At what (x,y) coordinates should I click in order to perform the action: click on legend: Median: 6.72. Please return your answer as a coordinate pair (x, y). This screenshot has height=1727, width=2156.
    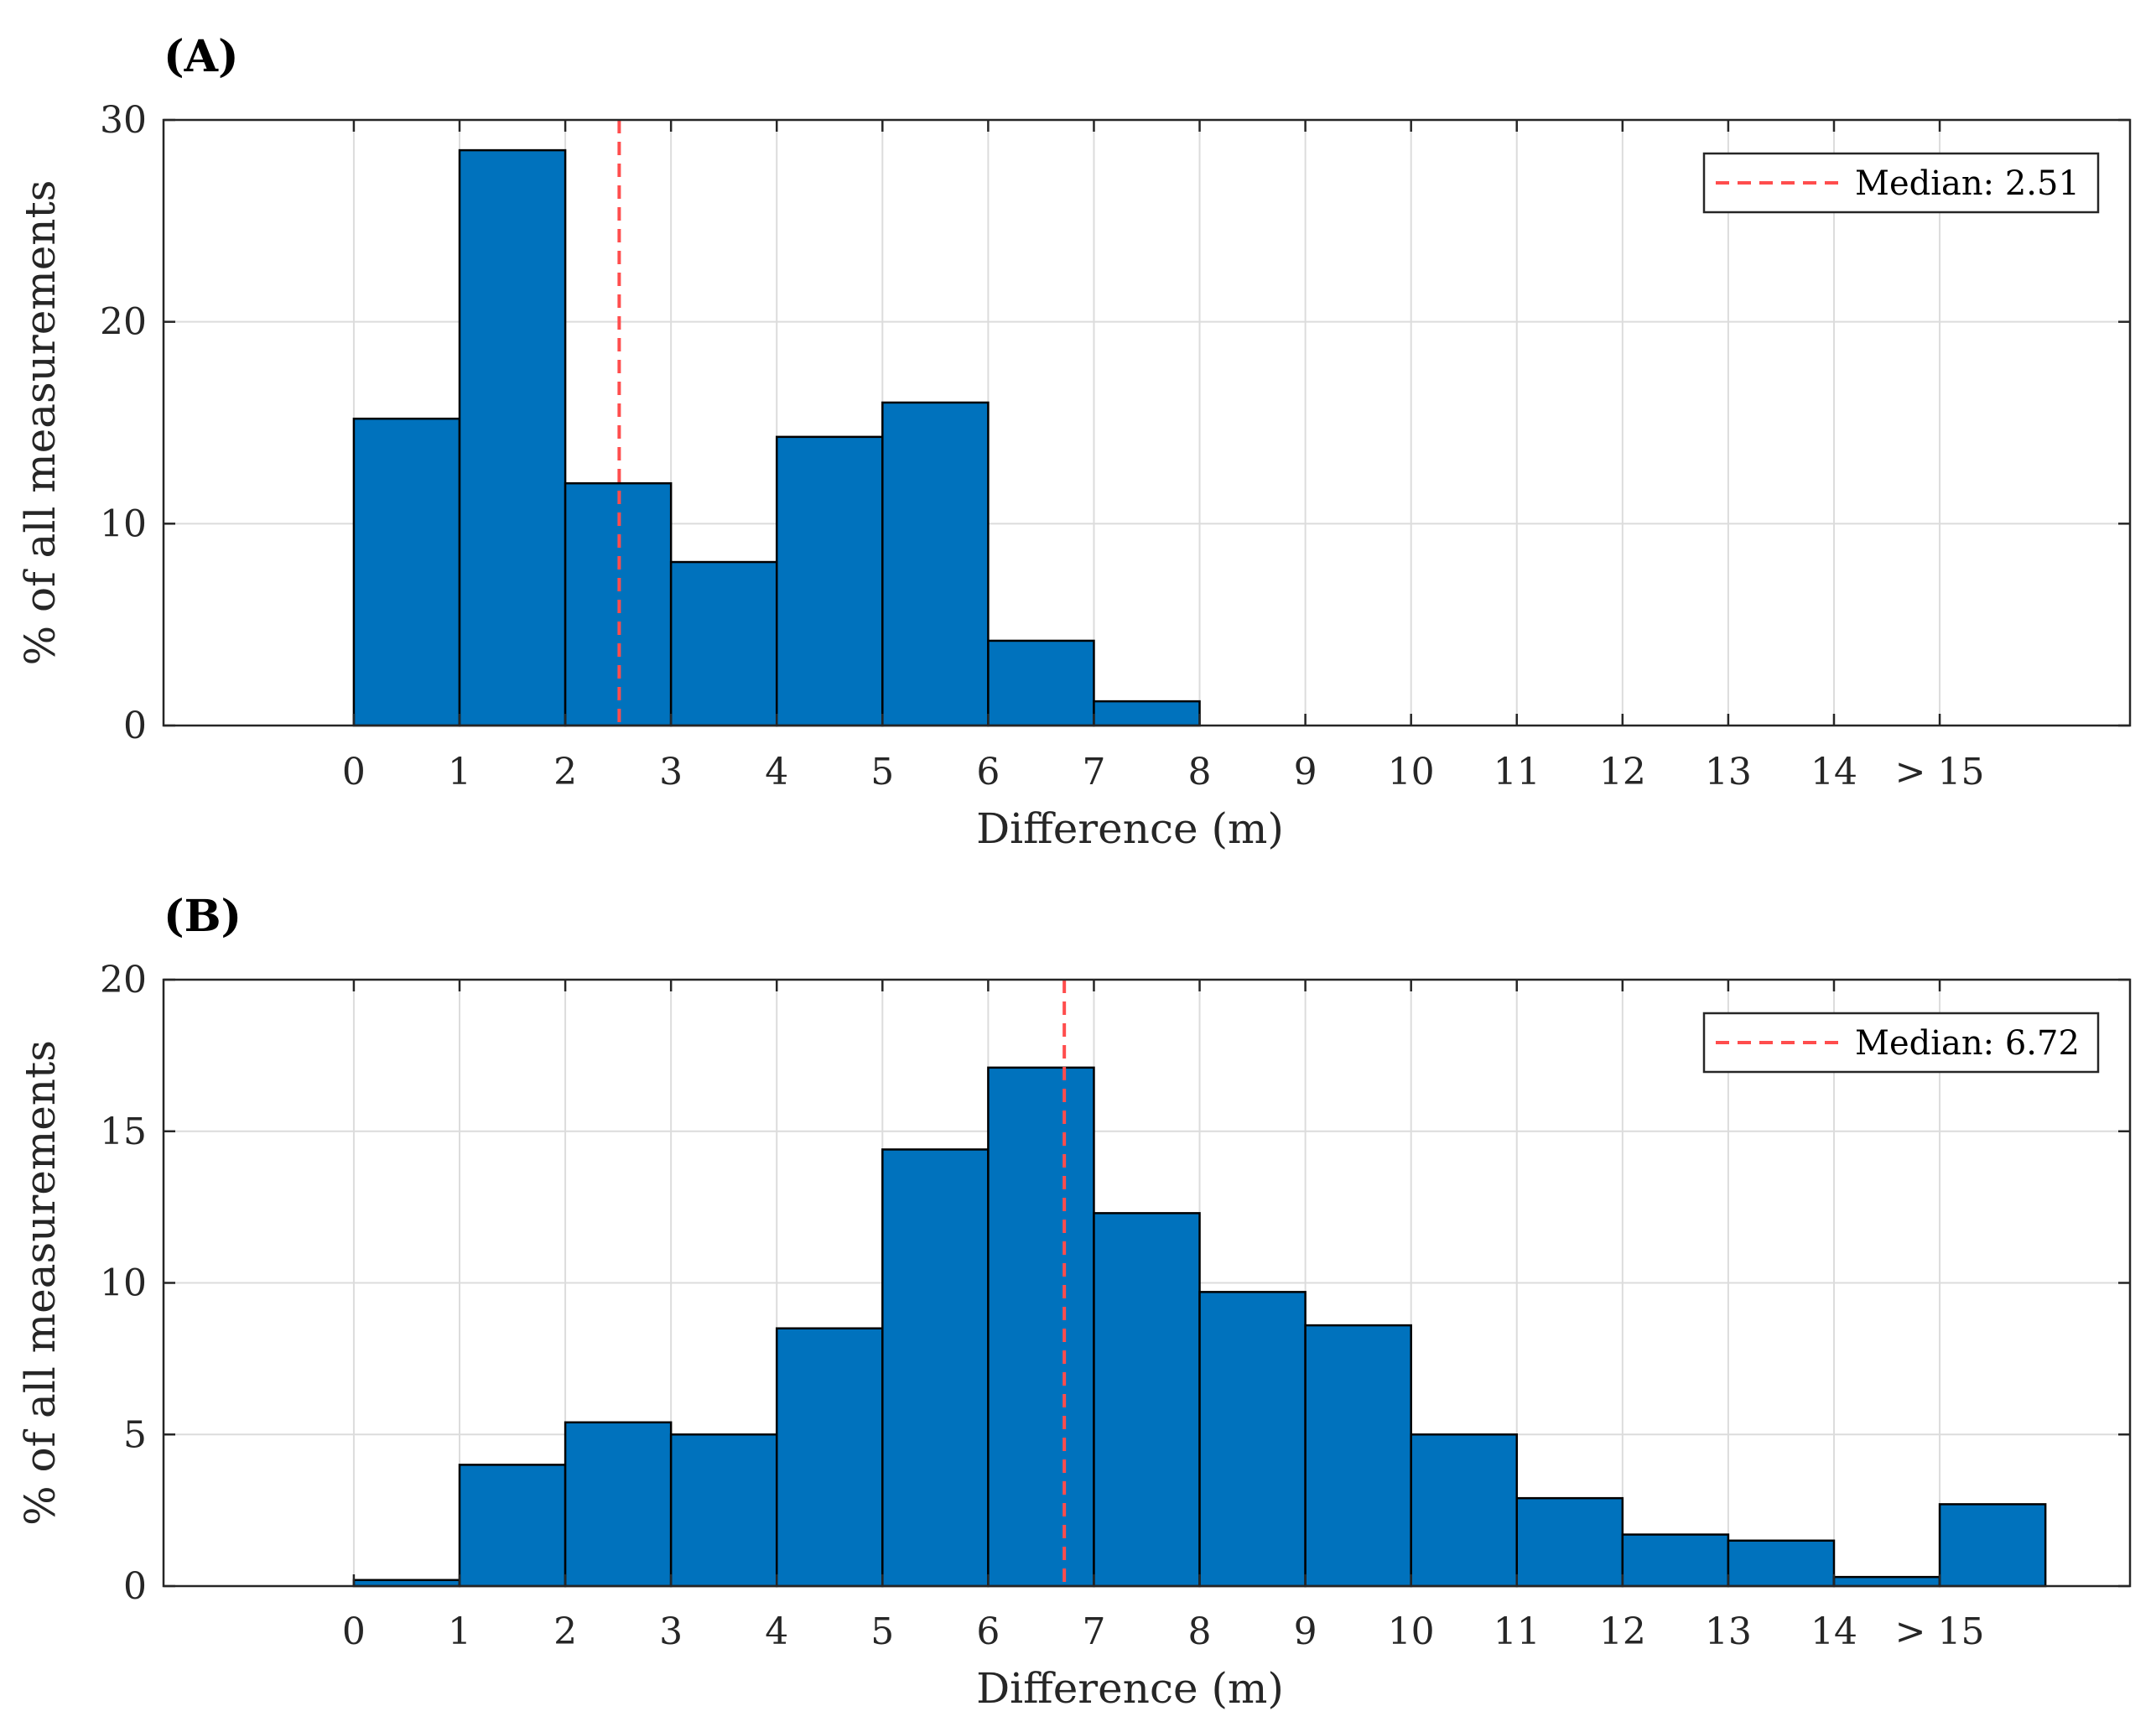
    Looking at the image, I should click on (1901, 1043).